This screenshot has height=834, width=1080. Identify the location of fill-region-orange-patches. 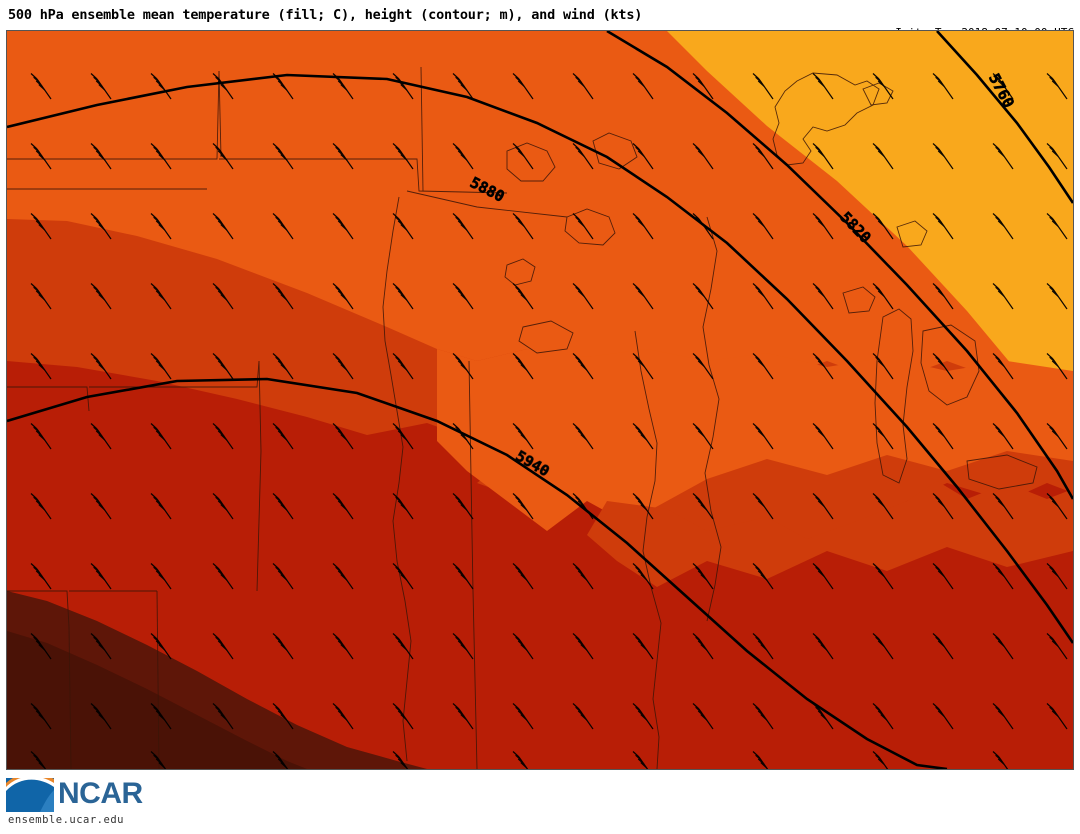
(830, 534).